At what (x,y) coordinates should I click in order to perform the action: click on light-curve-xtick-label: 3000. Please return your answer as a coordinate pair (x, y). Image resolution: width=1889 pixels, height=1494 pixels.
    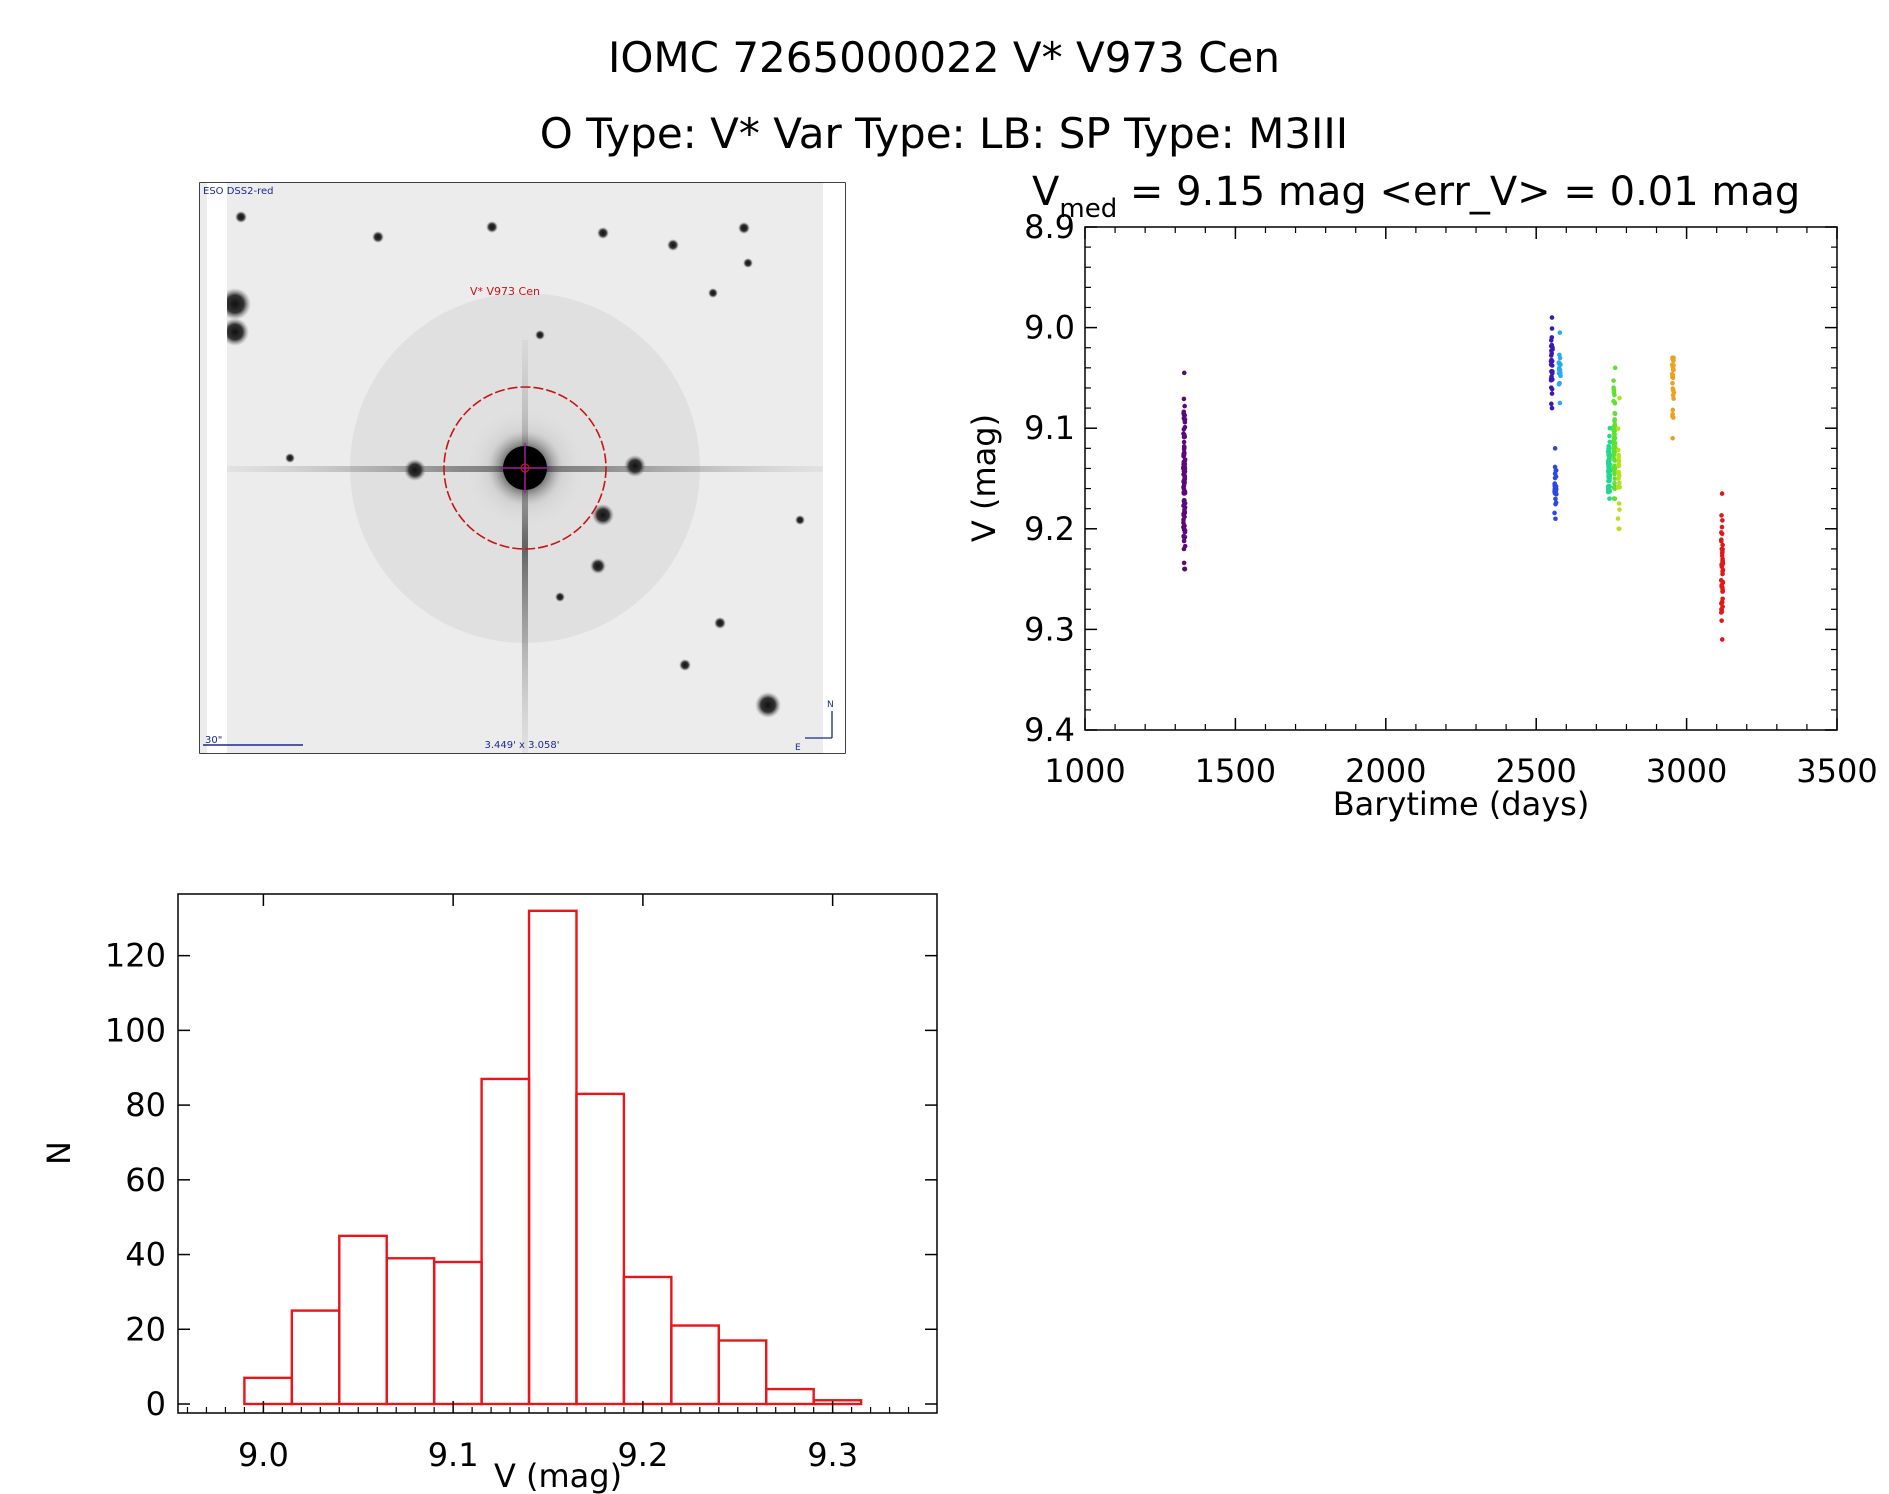
    Looking at the image, I should click on (1686, 771).